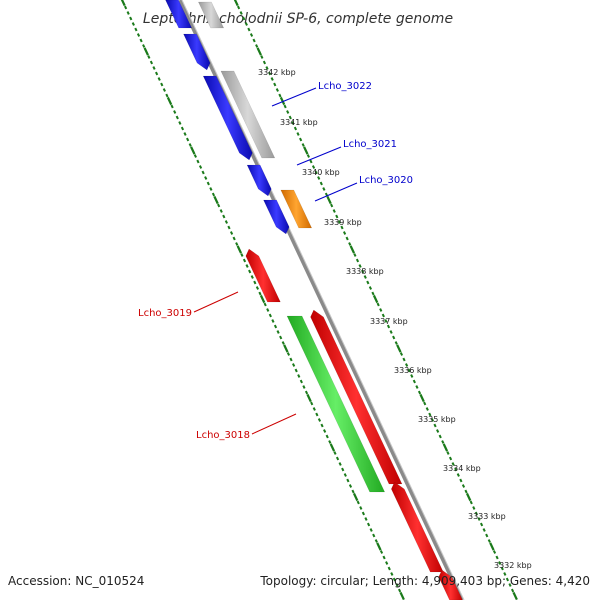  Describe the element at coordinates (296, 209) in the screenshot. I see `other-feature-orange` at that location.